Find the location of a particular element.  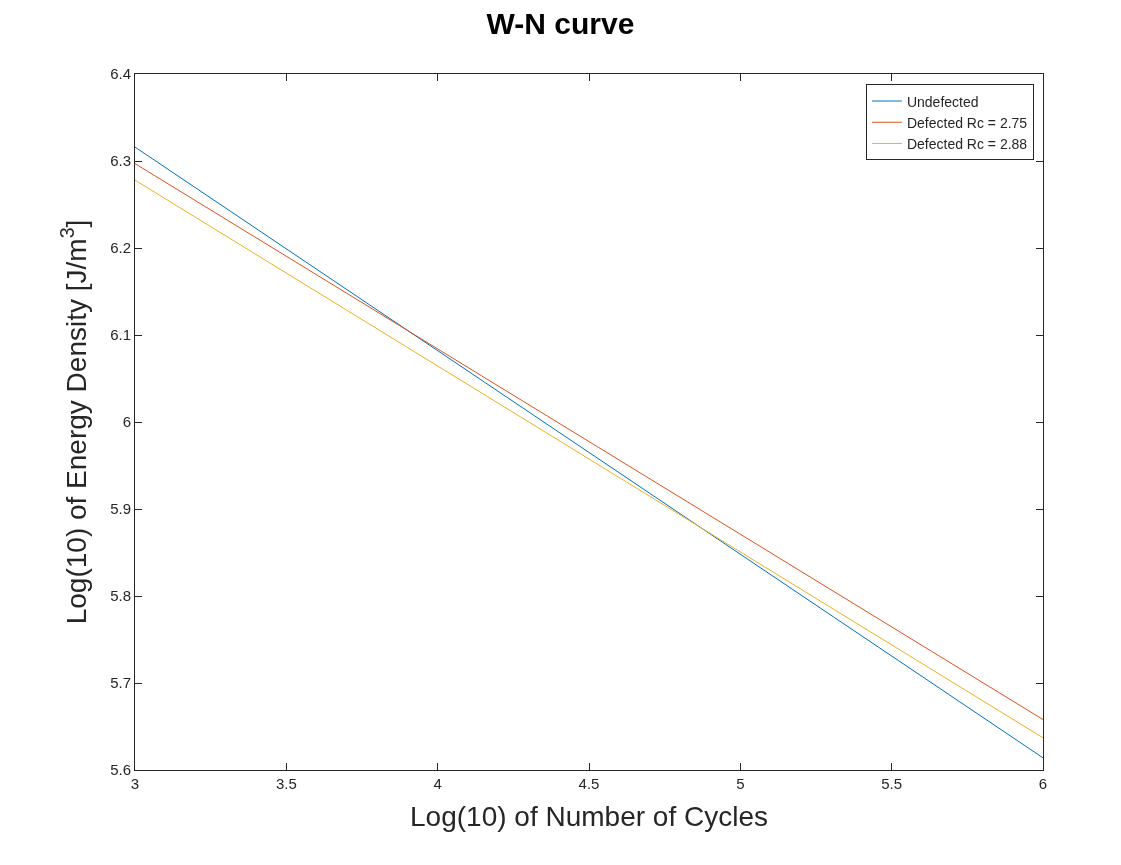

y-tick-label: 5.8 is located at coordinates (120, 596).